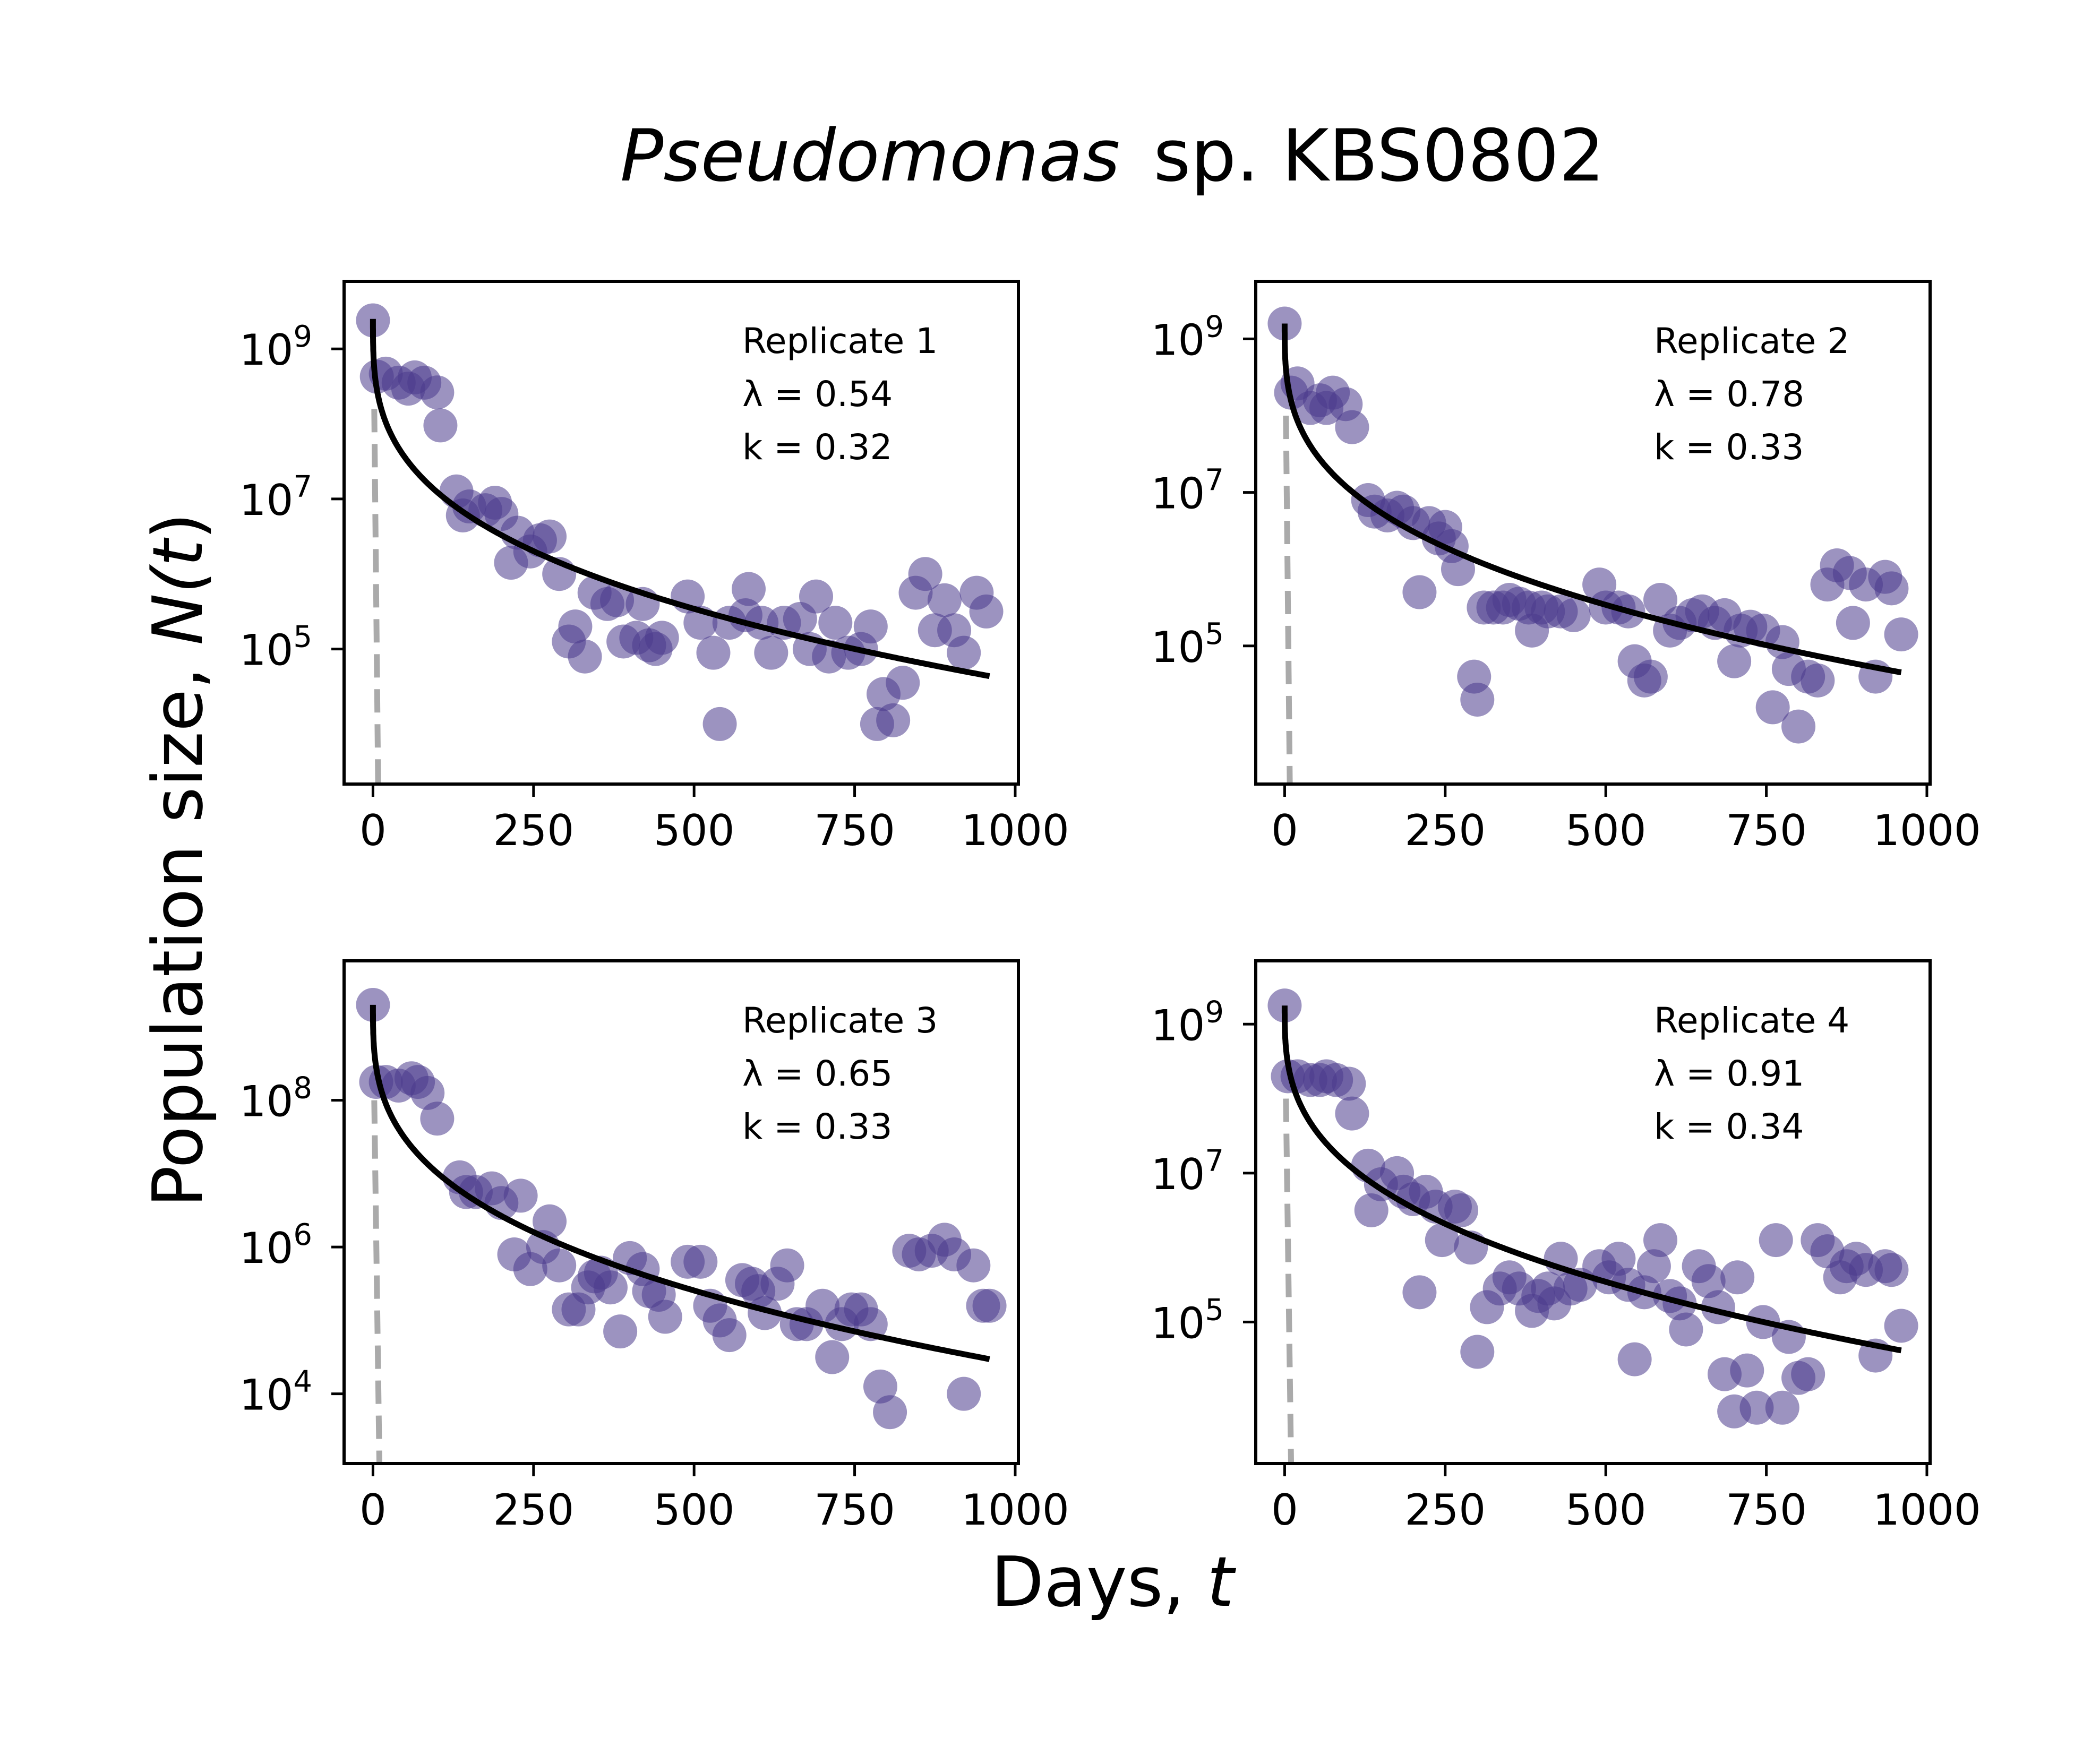  Describe the element at coordinates (818, 1073) in the screenshot. I see `lambda-label: λ = 0.65` at that location.